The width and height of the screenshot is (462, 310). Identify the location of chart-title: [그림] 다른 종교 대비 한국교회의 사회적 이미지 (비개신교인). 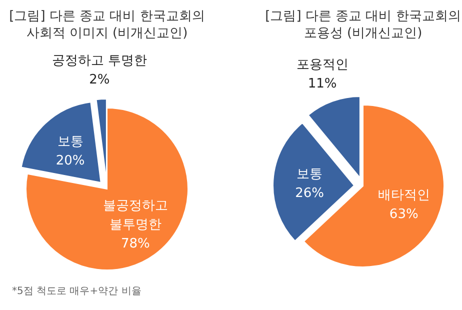
(107, 25).